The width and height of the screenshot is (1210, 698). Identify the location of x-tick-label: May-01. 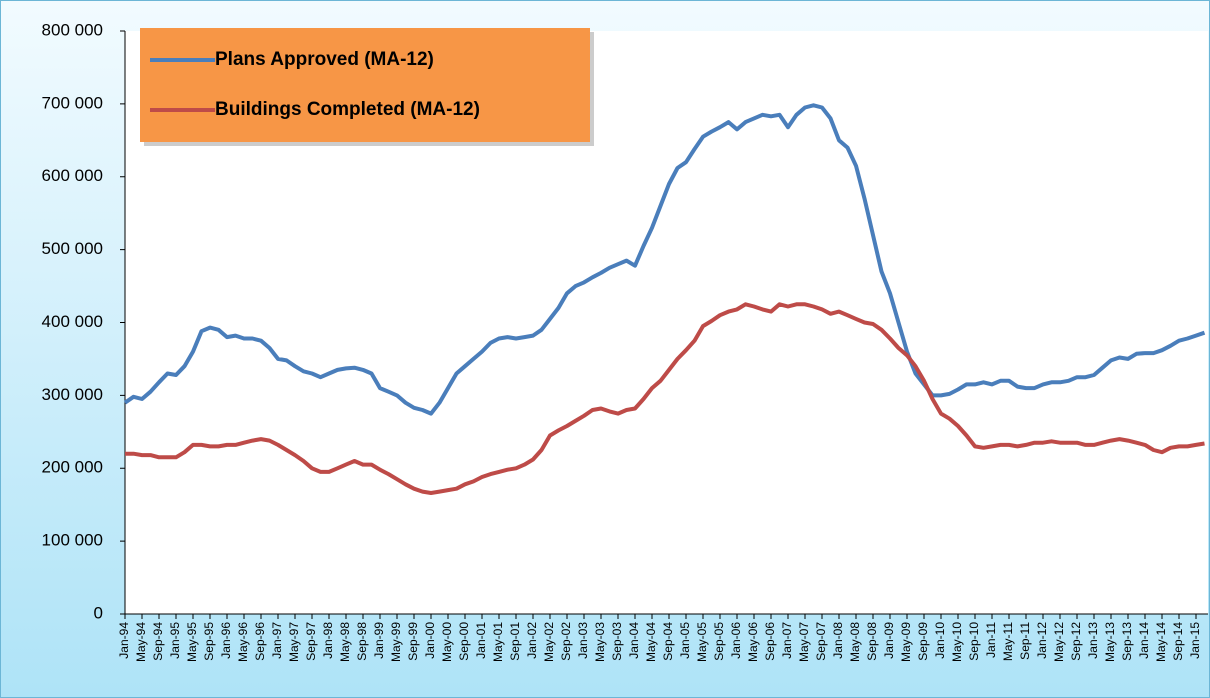
(498, 642).